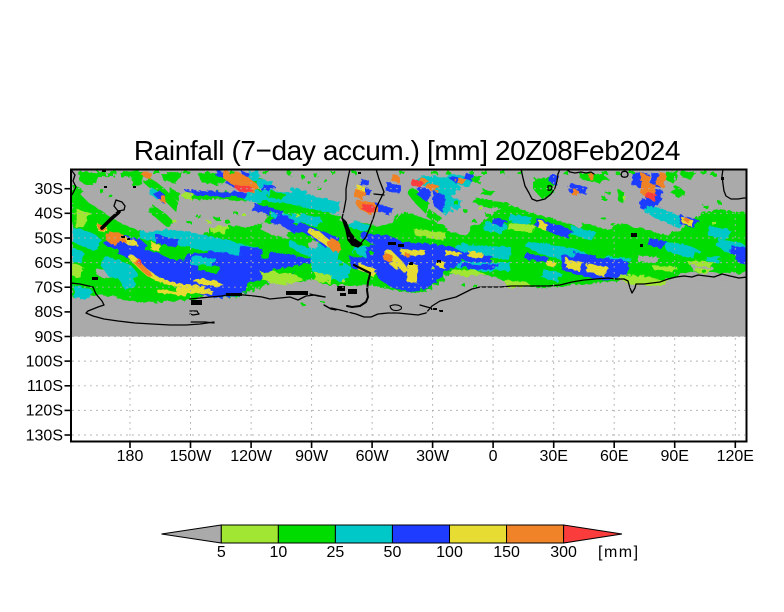 This screenshot has width=784, height=612. What do you see at coordinates (221, 552) in the screenshot?
I see `svg-text: 5` at bounding box center [221, 552].